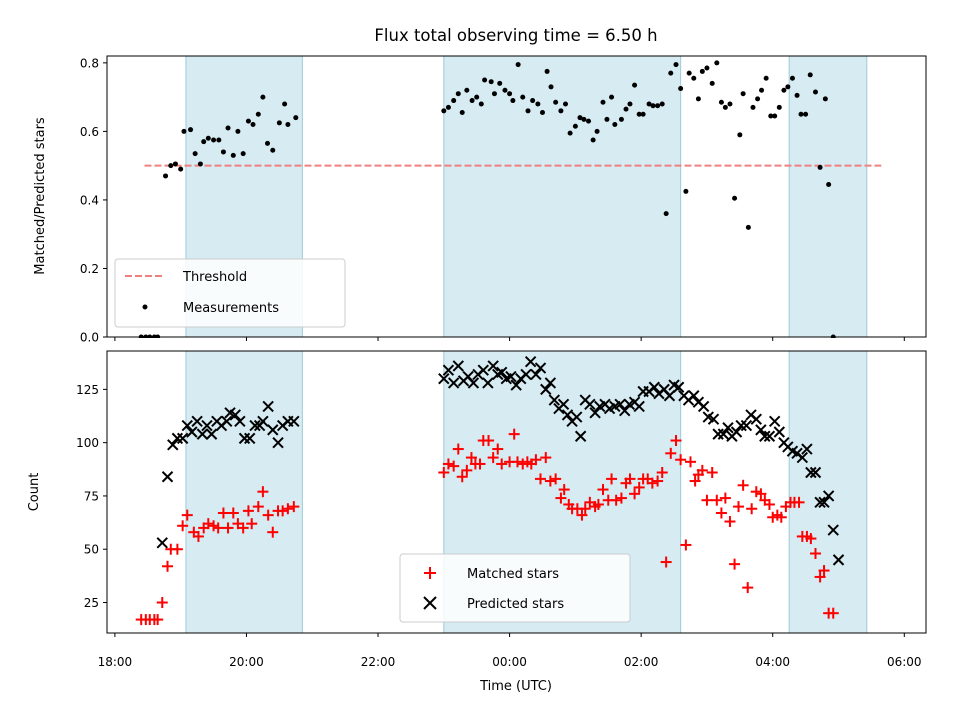  I want to click on x-tick-label: 22:00, so click(378, 662).